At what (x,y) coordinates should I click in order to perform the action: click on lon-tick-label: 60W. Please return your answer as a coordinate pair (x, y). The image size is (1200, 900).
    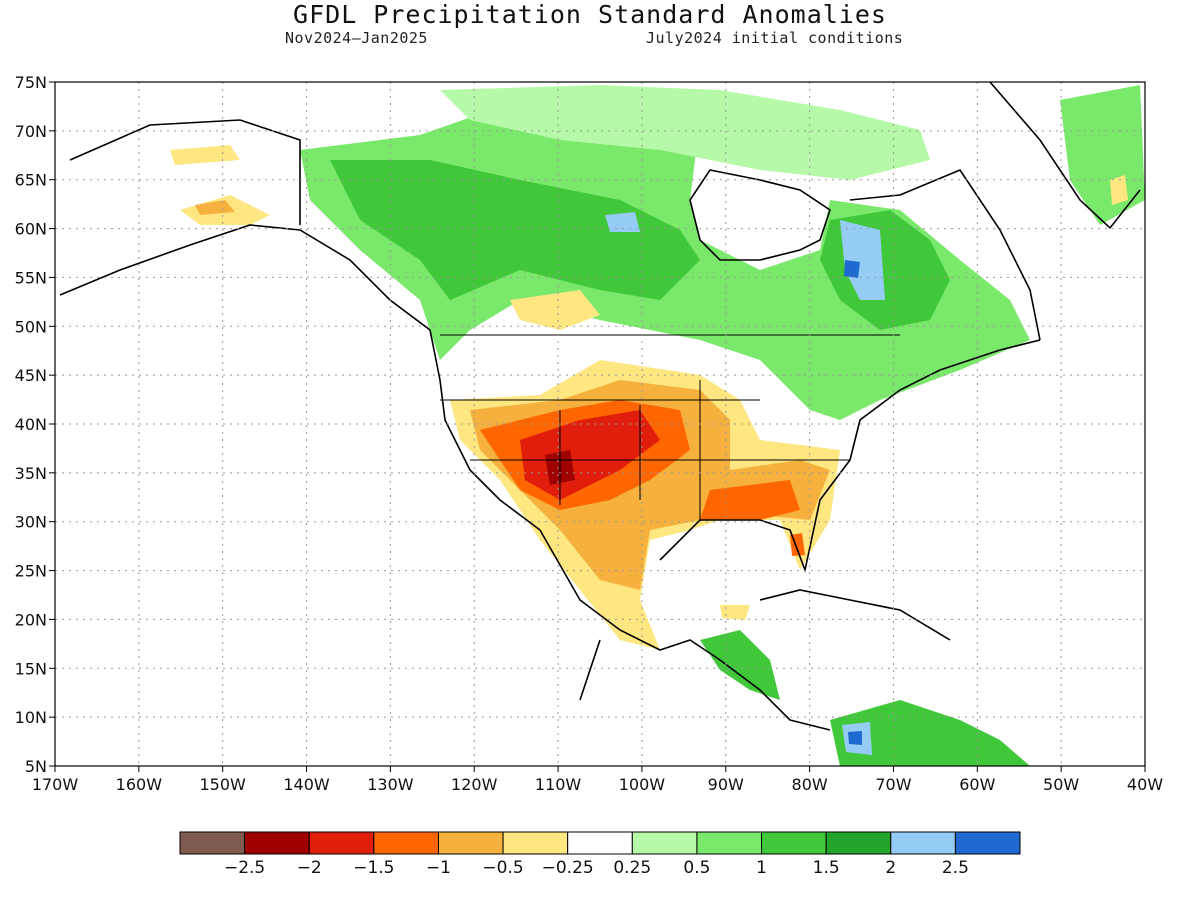
    Looking at the image, I should click on (977, 784).